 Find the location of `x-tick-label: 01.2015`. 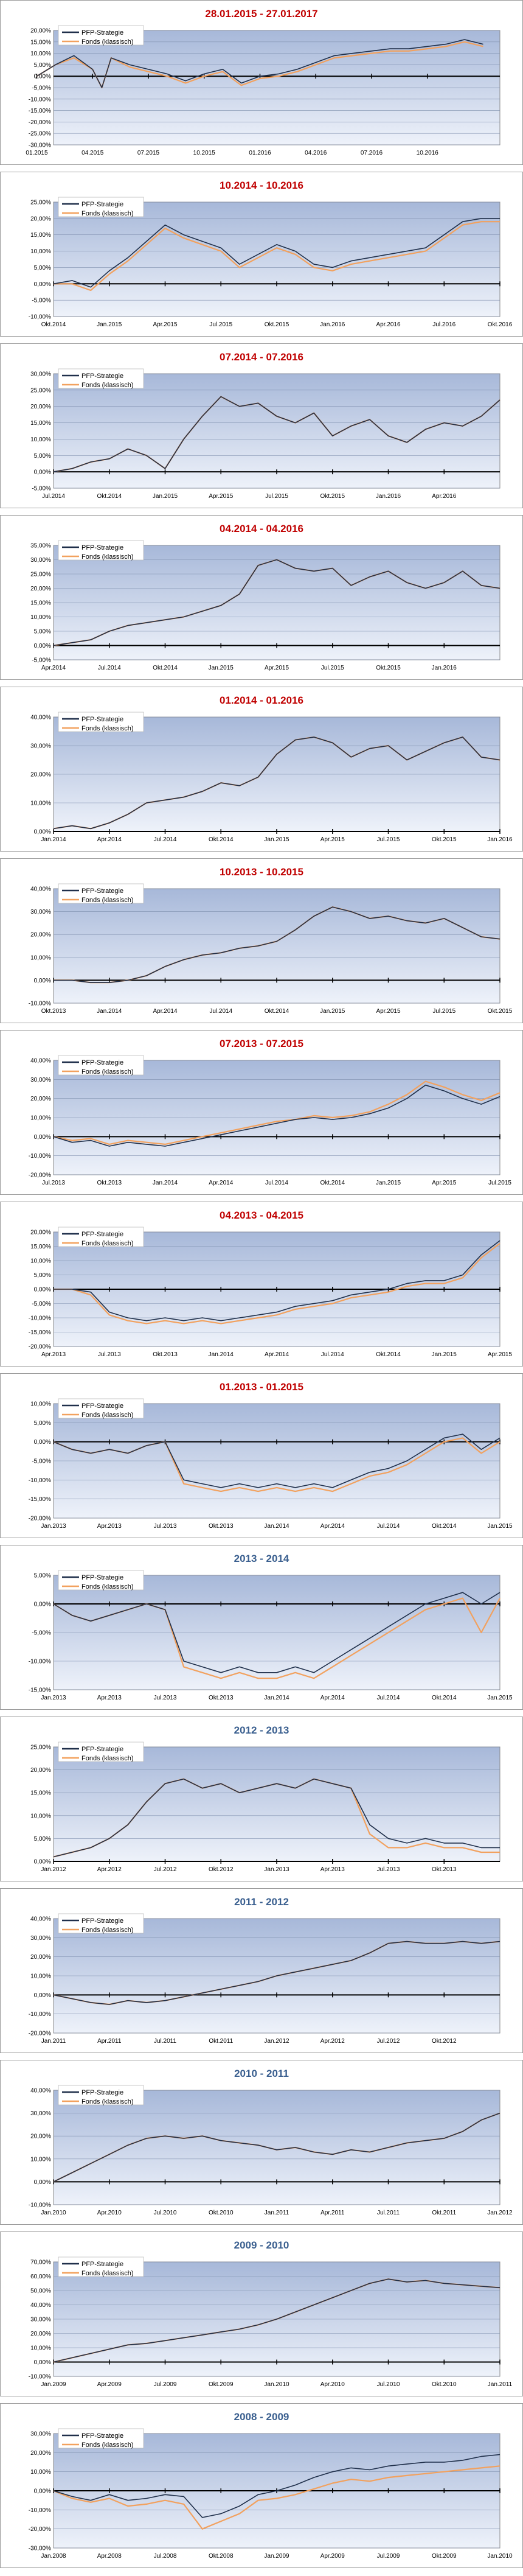

x-tick-label: 01.2015 is located at coordinates (37, 153).